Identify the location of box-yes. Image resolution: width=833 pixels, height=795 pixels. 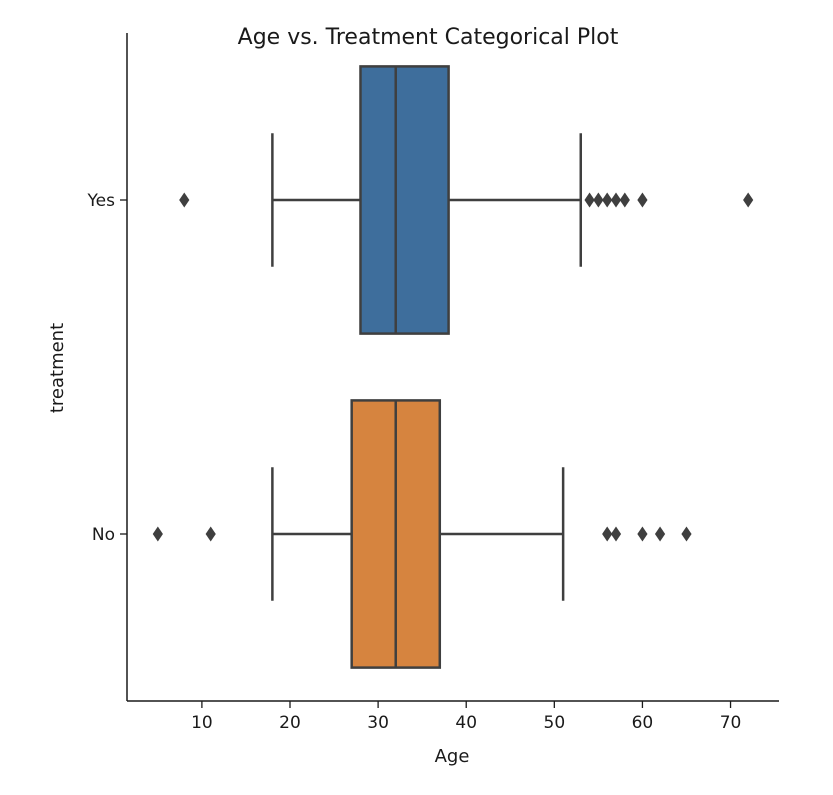
(404, 200).